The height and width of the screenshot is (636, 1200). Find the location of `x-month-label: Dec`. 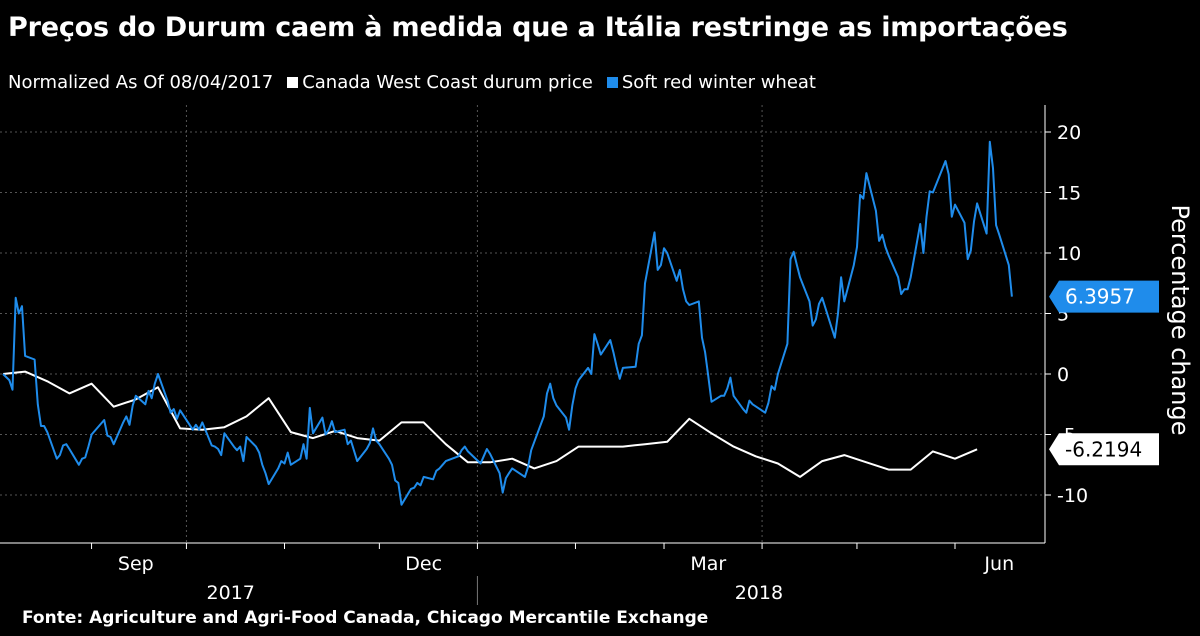

x-month-label: Dec is located at coordinates (423, 564).